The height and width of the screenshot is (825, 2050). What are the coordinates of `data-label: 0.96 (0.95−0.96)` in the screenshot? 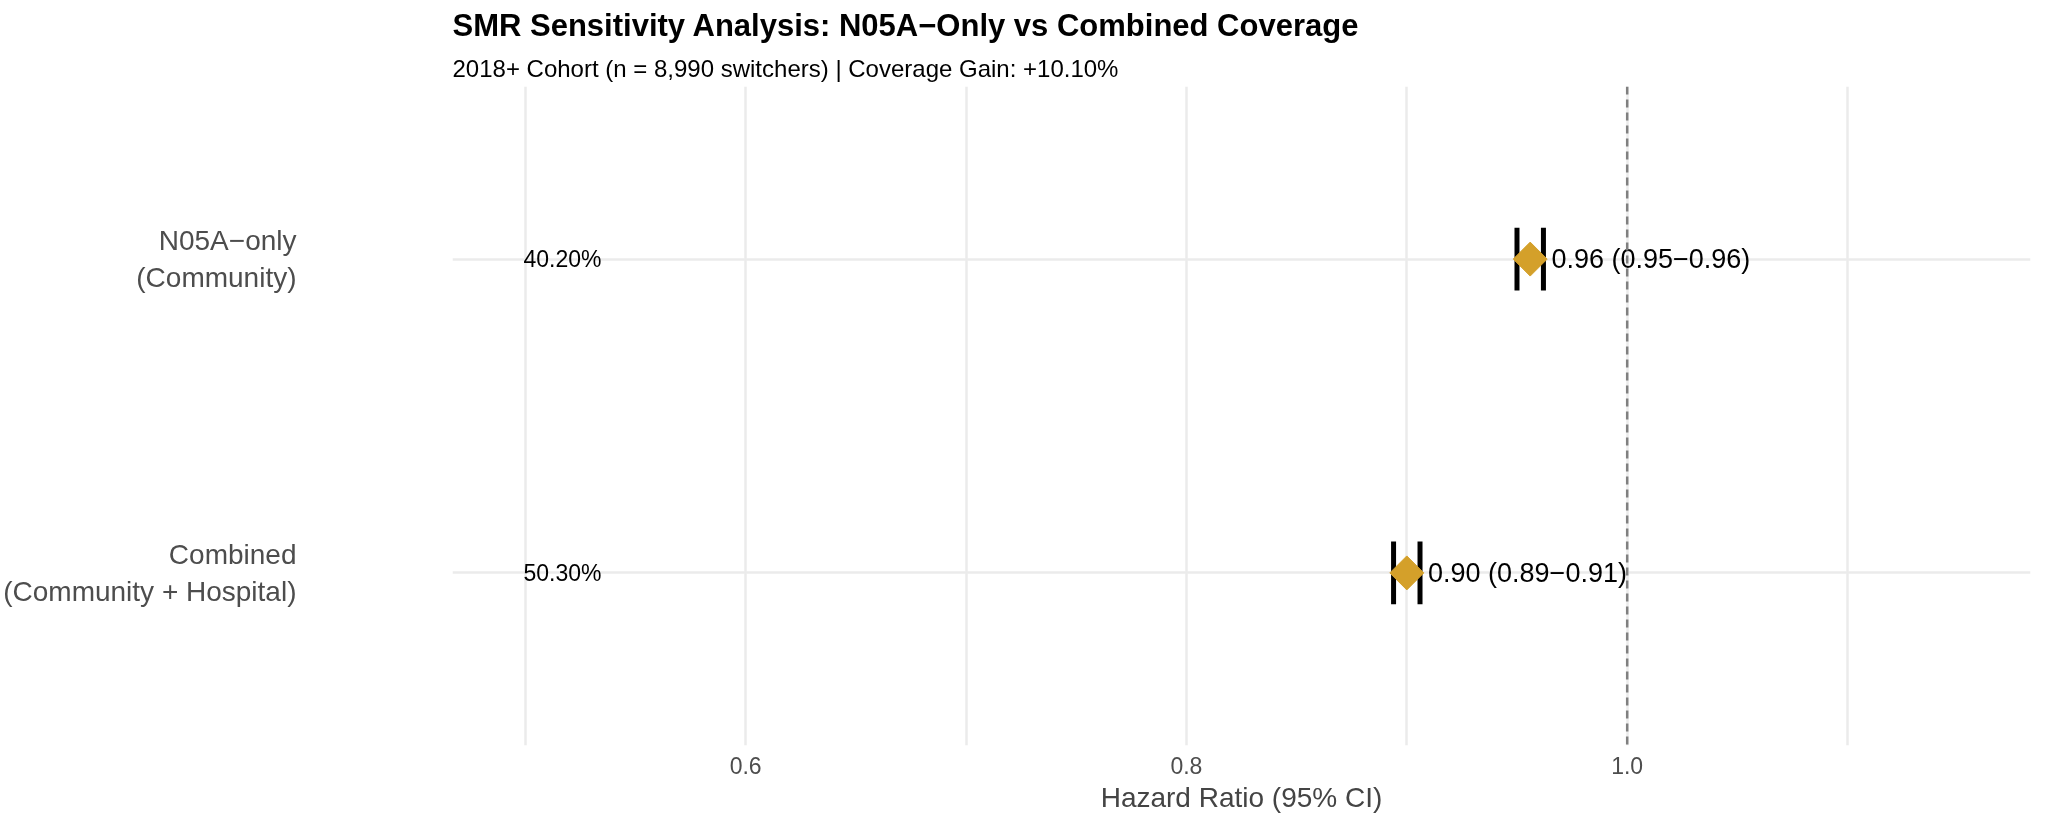 It's located at (1651, 259).